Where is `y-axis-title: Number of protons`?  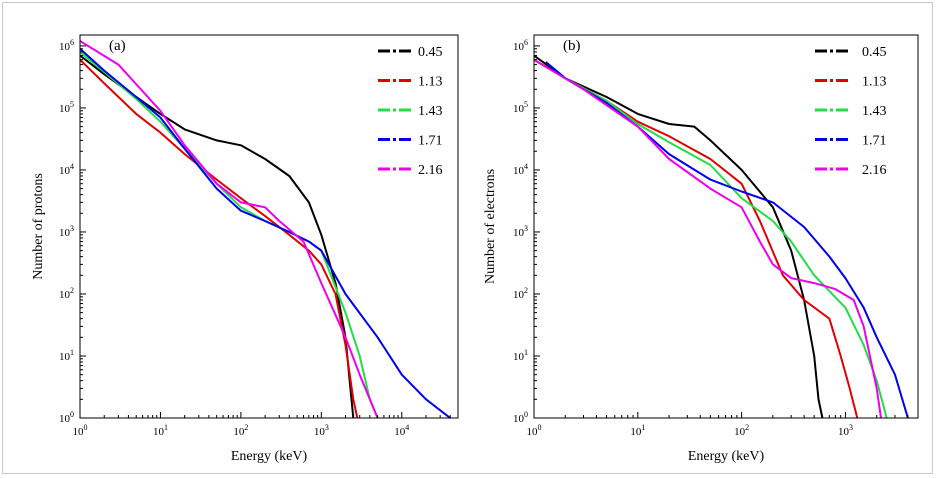 y-axis-title: Number of protons is located at coordinates (38, 226).